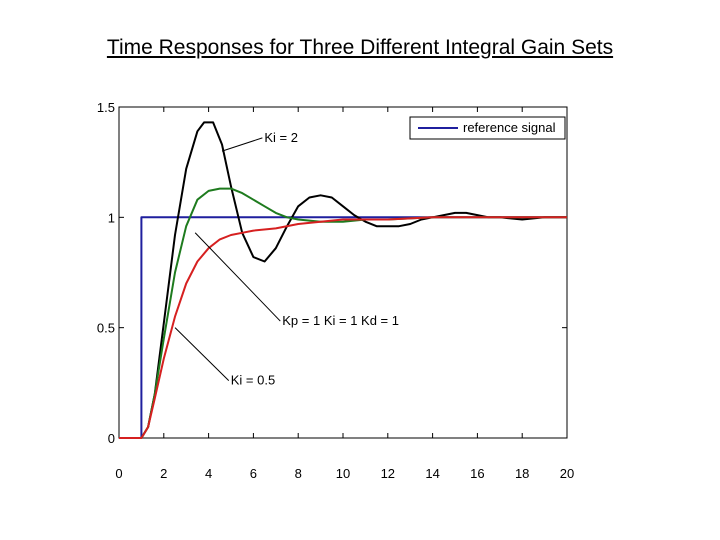  I want to click on x-tick-label: 16, so click(477, 473).